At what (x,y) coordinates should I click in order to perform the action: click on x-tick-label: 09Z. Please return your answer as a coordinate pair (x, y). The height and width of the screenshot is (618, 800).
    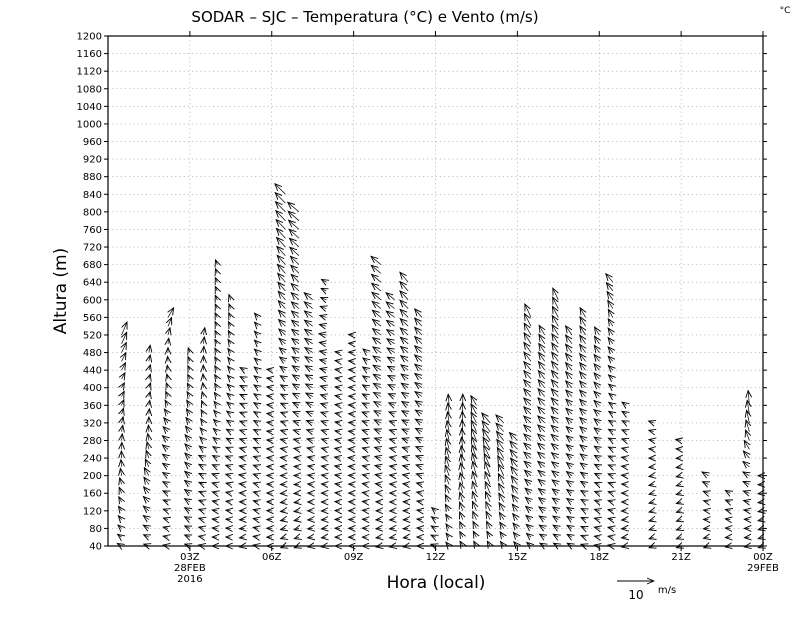
    Looking at the image, I should click on (354, 557).